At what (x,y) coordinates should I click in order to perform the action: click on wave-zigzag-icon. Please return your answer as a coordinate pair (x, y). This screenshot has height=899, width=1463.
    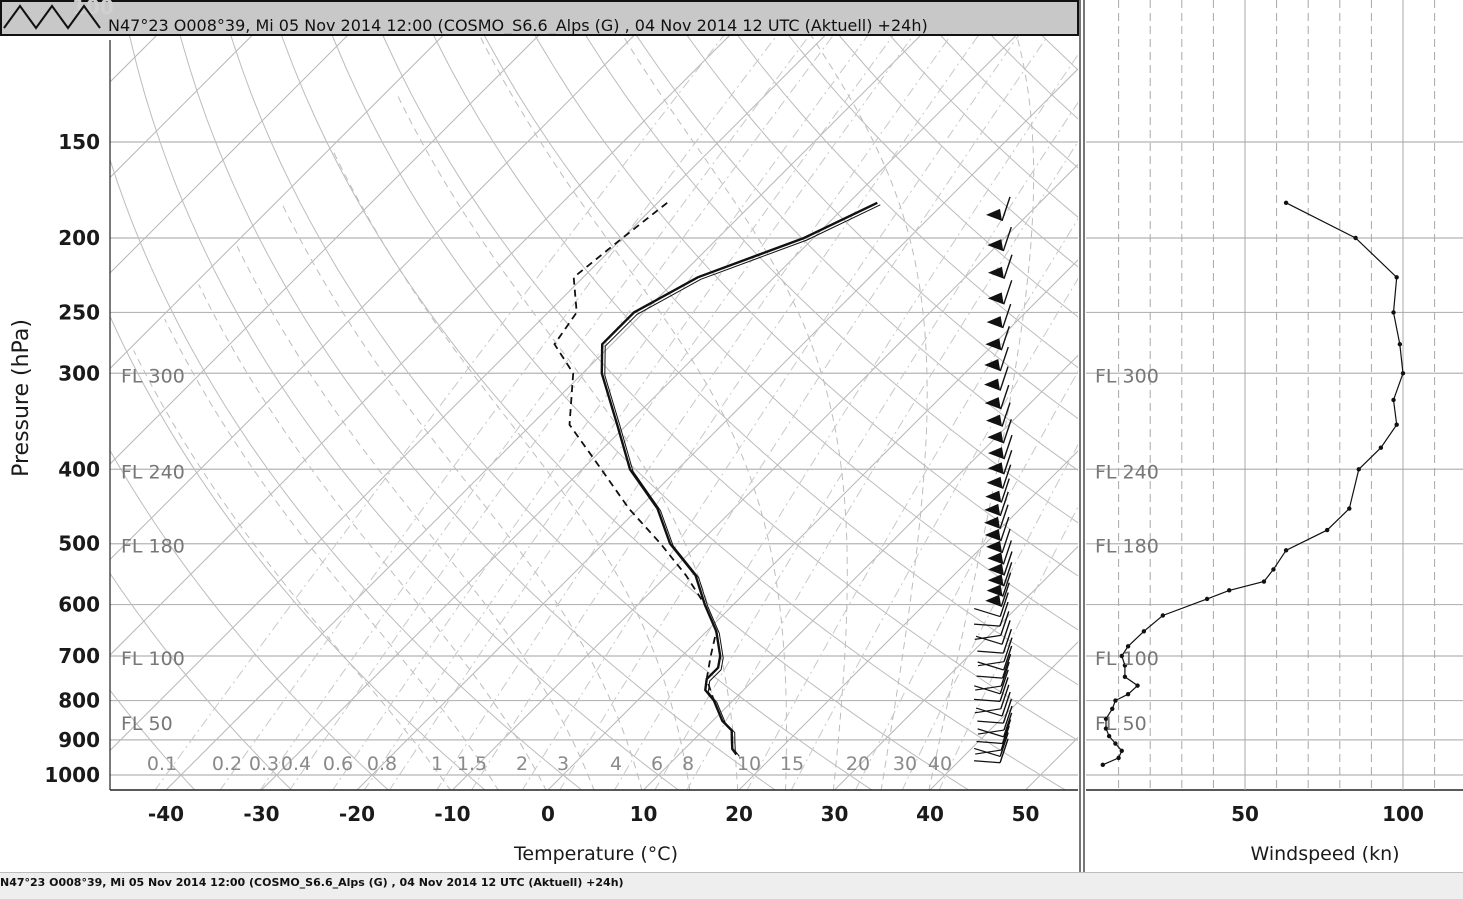
    Looking at the image, I should click on (52, 17).